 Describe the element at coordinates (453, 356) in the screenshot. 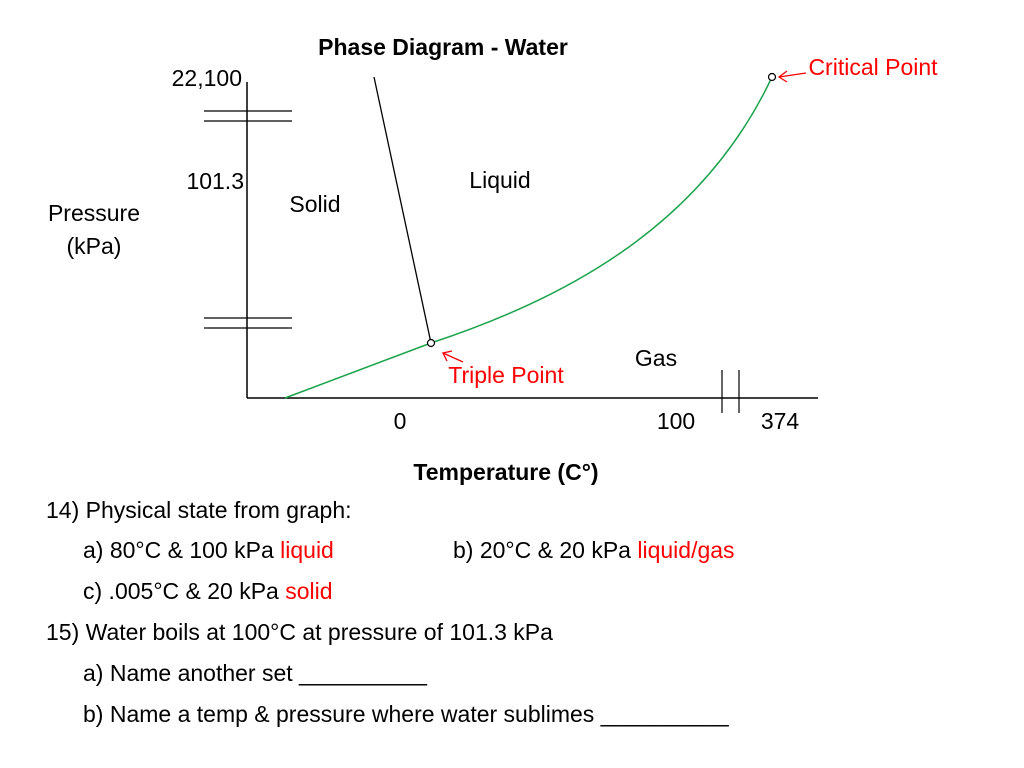

I see `triple-point-arrow` at that location.